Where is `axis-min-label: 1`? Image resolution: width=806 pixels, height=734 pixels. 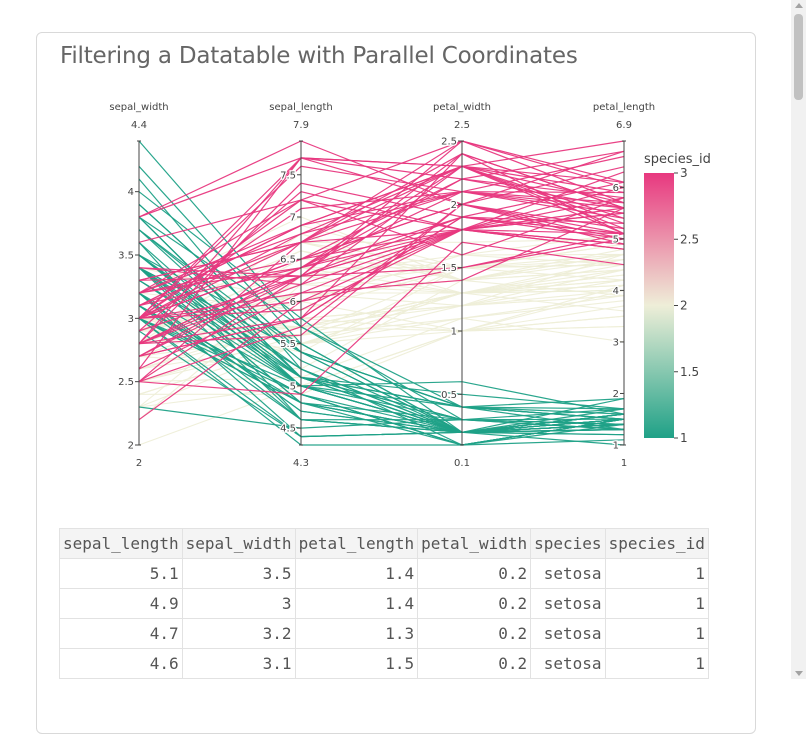 axis-min-label: 1 is located at coordinates (624, 463).